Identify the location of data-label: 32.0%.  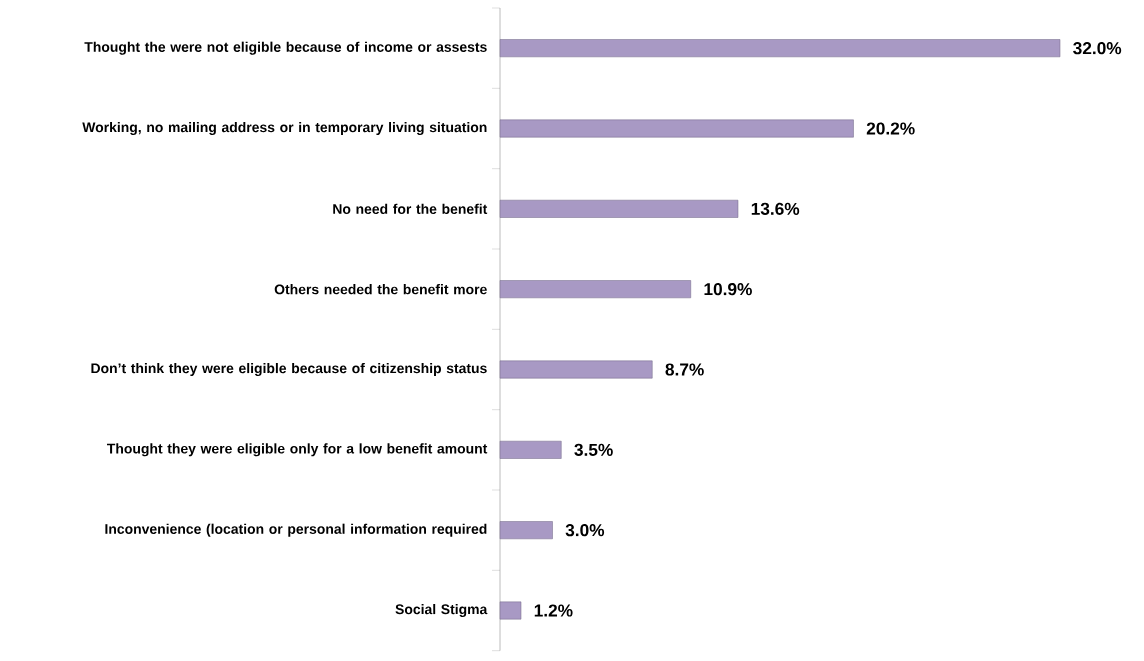
(1097, 48).